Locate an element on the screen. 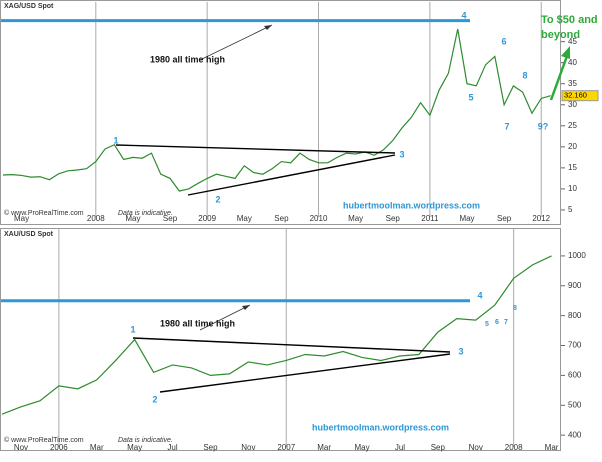  price-marker-label: 32.160 is located at coordinates (575, 95).